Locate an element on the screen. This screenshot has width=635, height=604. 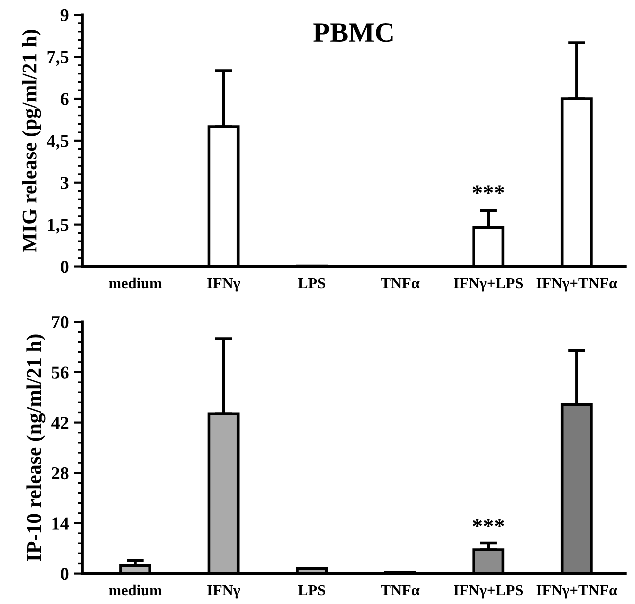
y-axis-title: IP-10 release (ng/ml/21 h) is located at coordinates (36, 448).